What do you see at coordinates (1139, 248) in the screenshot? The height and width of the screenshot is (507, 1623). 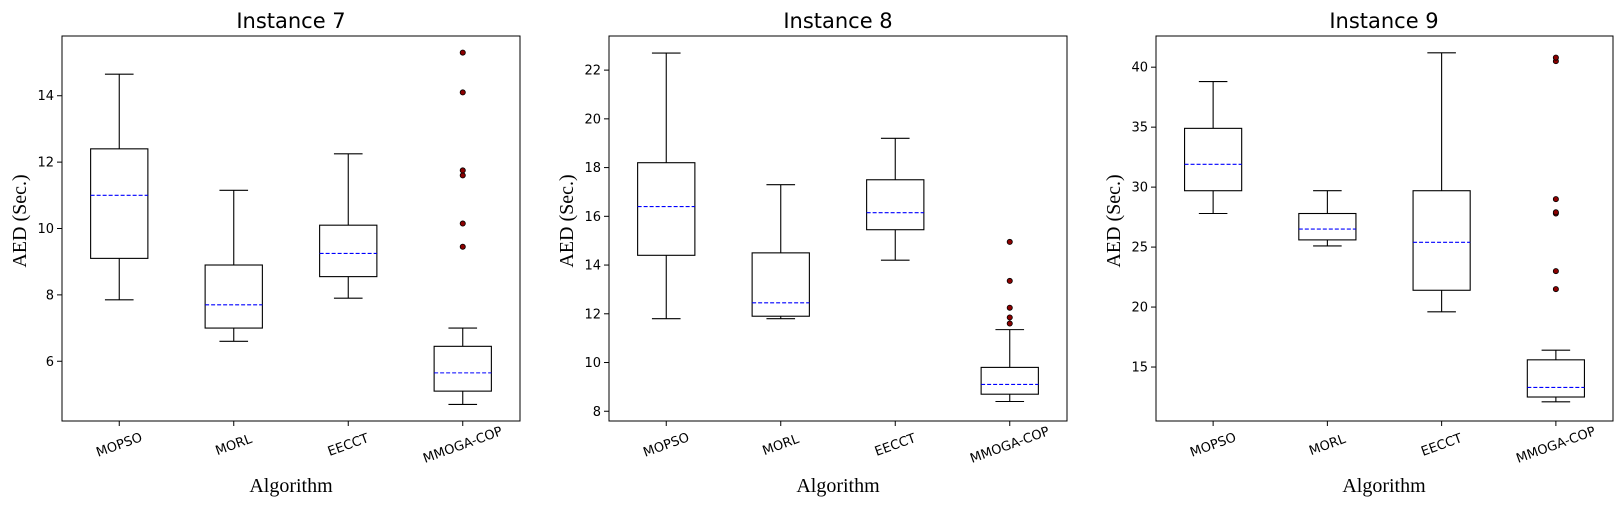 I see `y-tick-label: 25` at bounding box center [1139, 248].